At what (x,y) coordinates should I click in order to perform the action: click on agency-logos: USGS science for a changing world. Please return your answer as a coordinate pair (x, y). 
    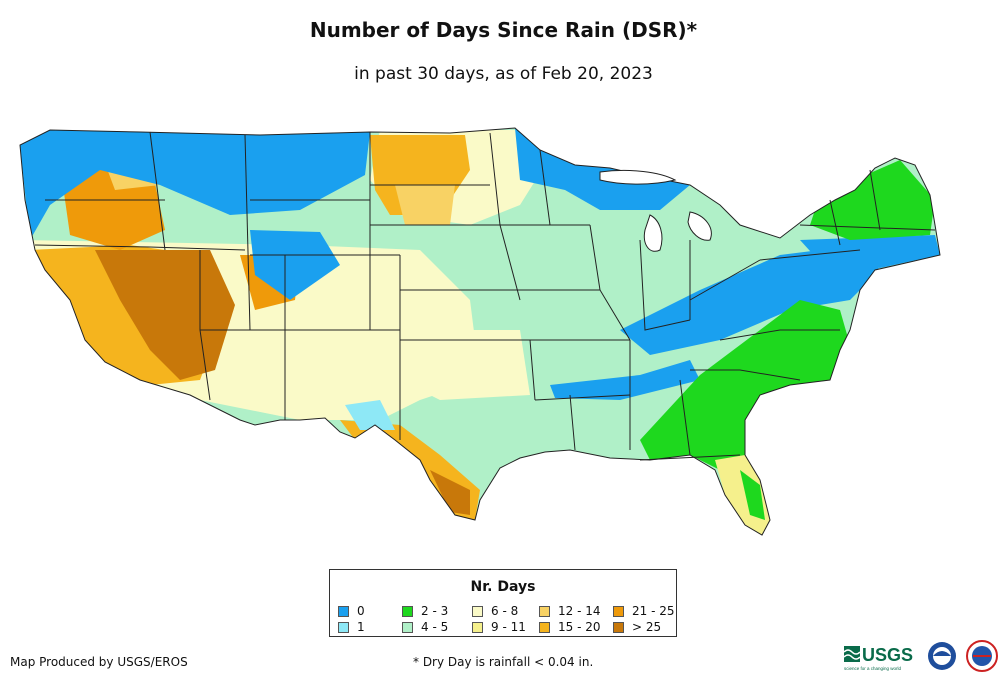
    Looking at the image, I should click on (920, 656).